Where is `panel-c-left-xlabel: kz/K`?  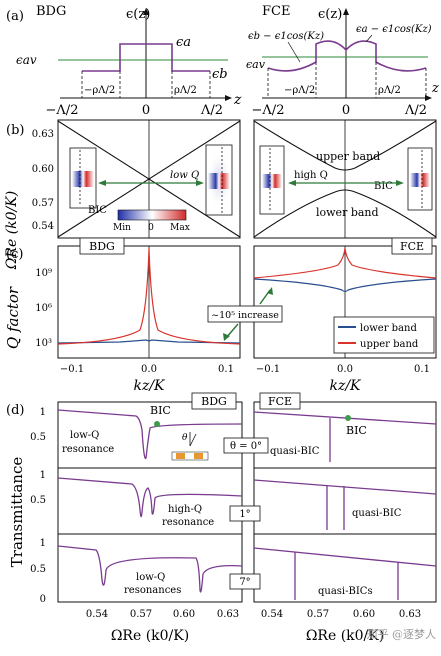 panel-c-left-xlabel: kz/K is located at coordinates (149, 386).